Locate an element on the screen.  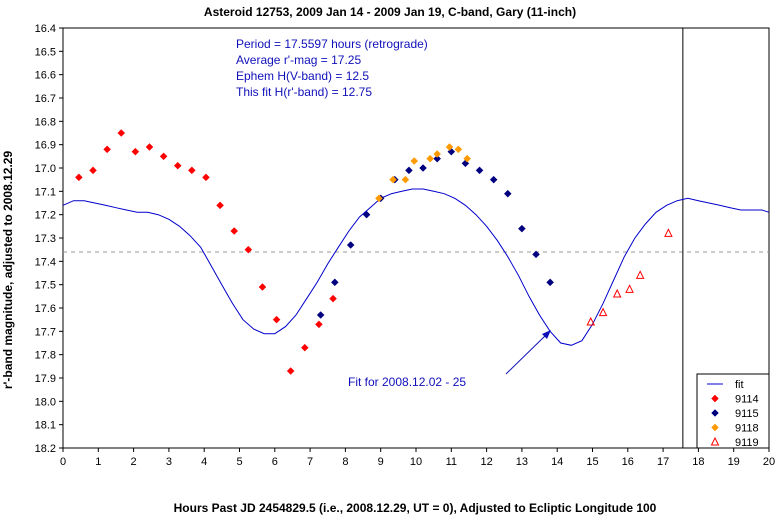
legend-9119-label: 9119 is located at coordinates (747, 443).